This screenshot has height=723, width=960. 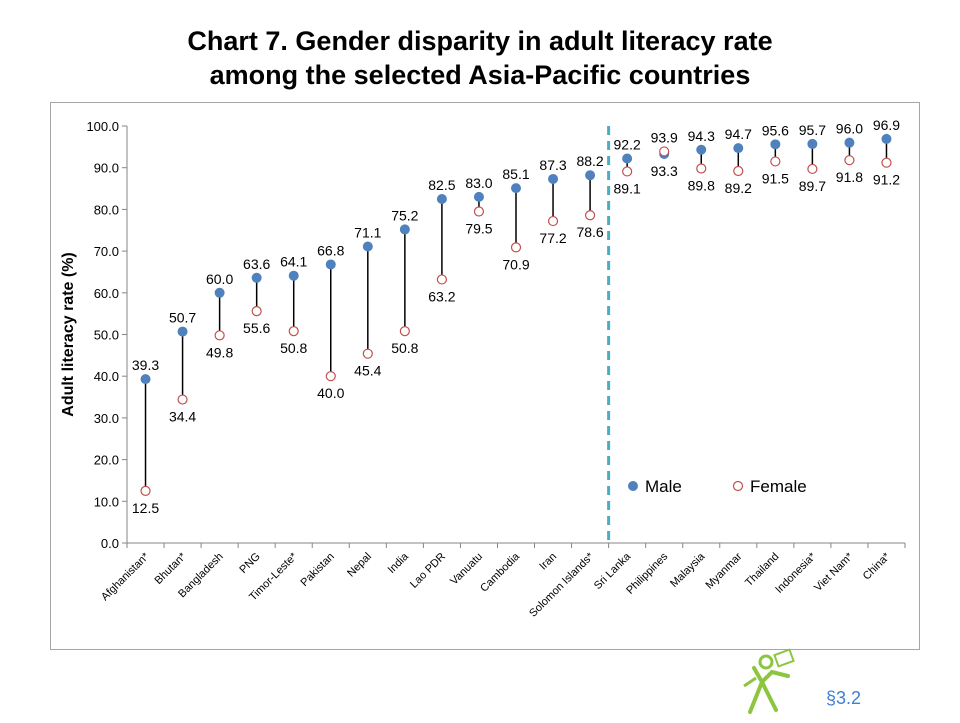 I want to click on male-data-label: 94.7, so click(x=738, y=134).